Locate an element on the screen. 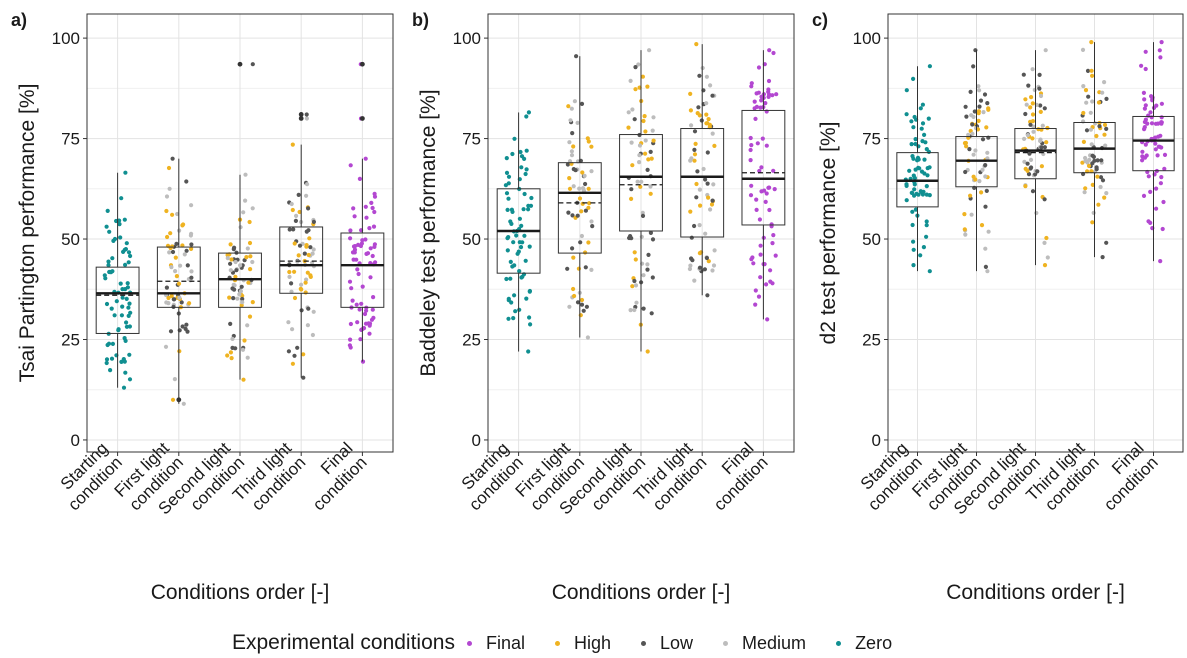 The height and width of the screenshot is (658, 1187). y-tick-label: 0 is located at coordinates (476, 440).